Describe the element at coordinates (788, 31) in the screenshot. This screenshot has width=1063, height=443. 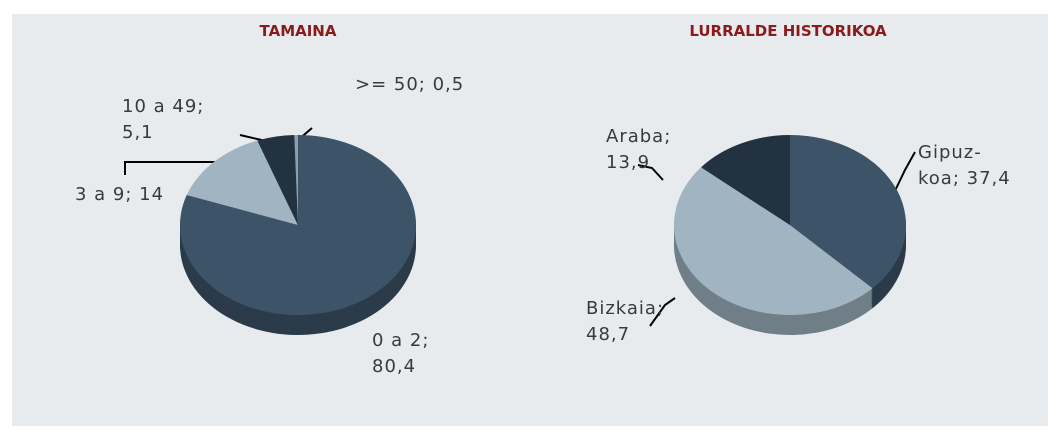
I see `chart-title: LURRALDE HISTORIKOA` at that location.